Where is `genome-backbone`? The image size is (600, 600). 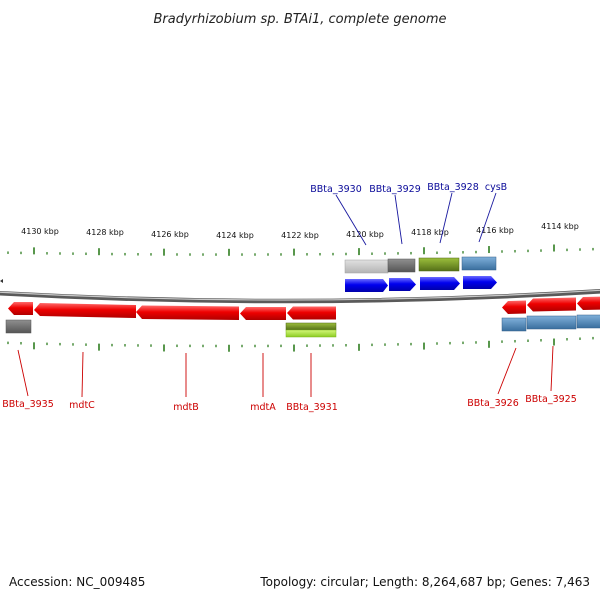 genome-backbone is located at coordinates (300, 296).